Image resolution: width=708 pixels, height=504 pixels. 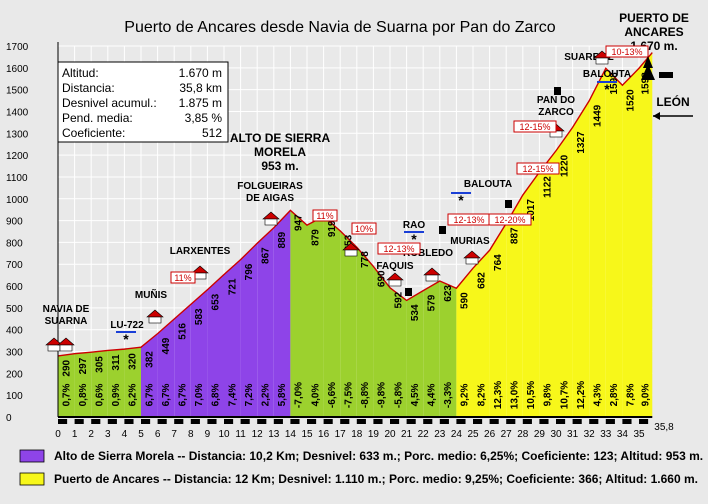 I want to click on segment-grade-label: 6,8%, so click(x=216, y=394).